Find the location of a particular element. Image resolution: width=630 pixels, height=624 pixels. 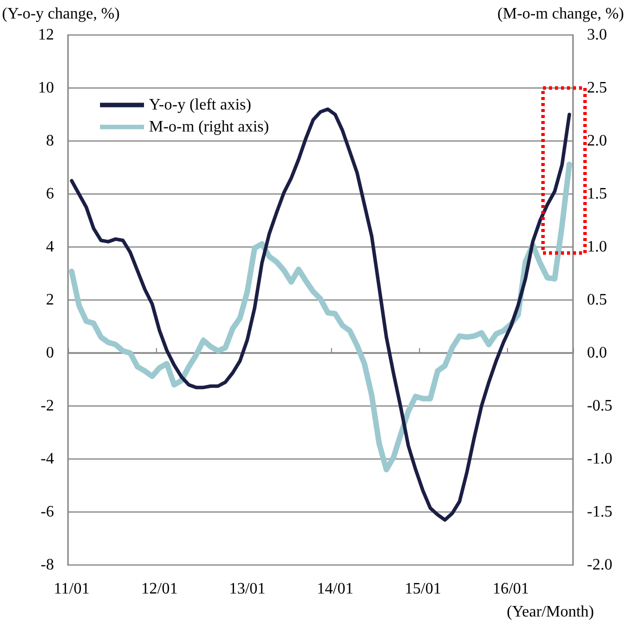

legend-label: M-o-m (right axis) is located at coordinates (209, 127).